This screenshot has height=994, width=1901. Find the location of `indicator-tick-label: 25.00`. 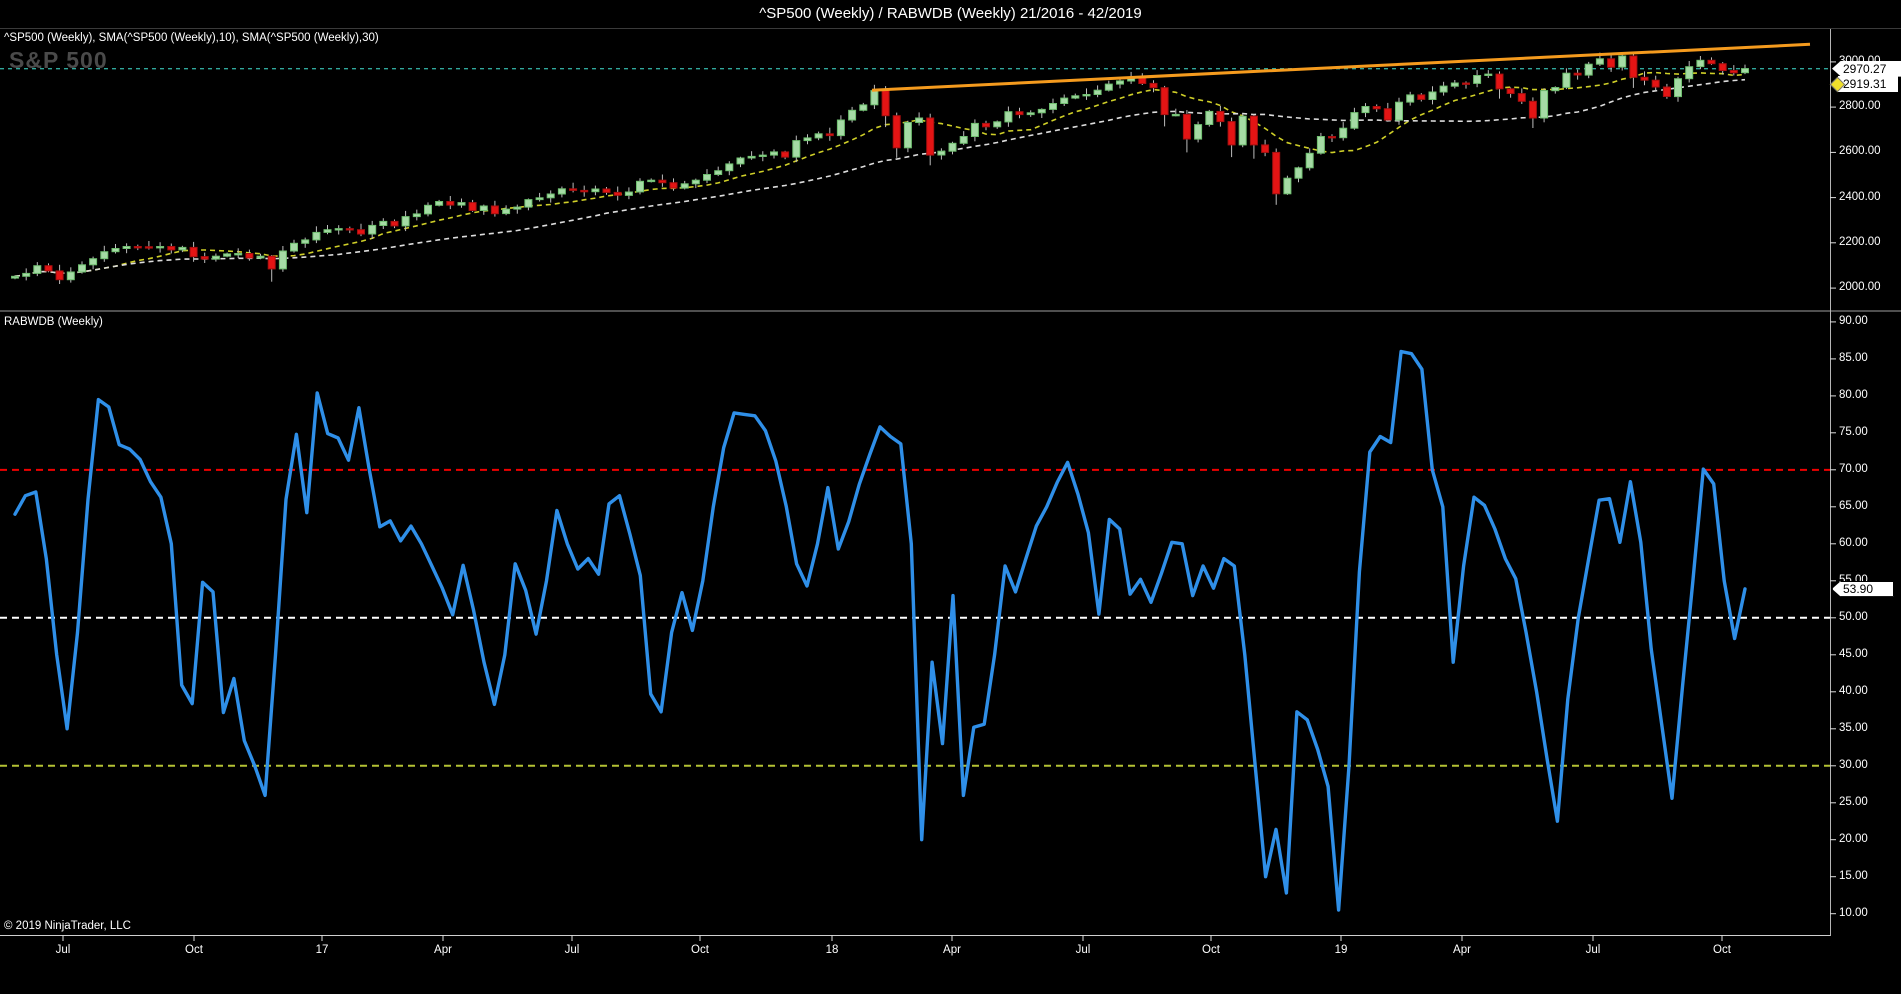

indicator-tick-label: 25.00 is located at coordinates (1853, 801).